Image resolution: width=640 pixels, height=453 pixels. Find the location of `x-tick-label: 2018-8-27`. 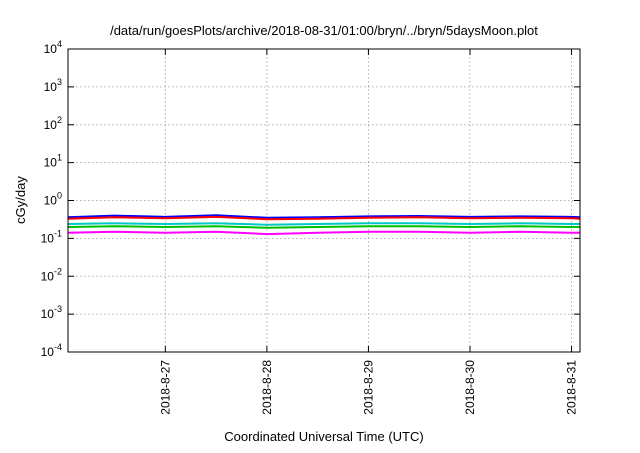

x-tick-label: 2018-8-27 is located at coordinates (165, 387).